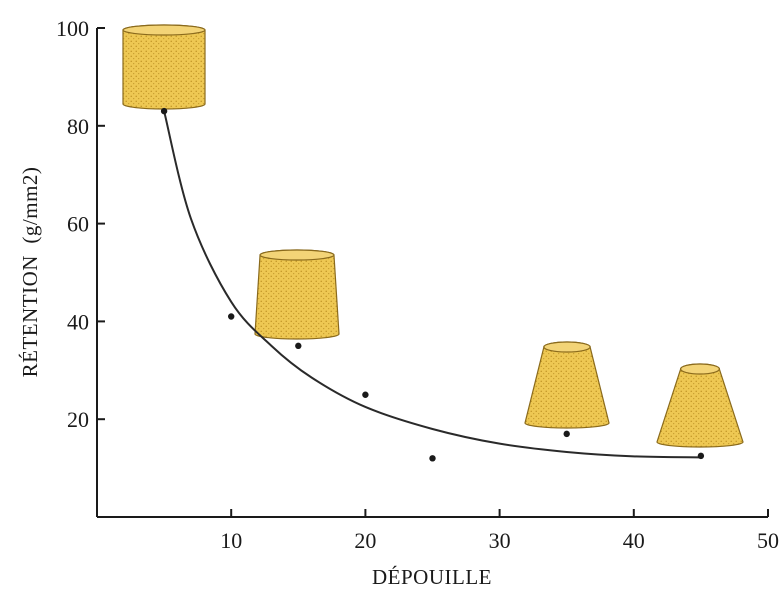 The width and height of the screenshot is (783, 596). What do you see at coordinates (78, 321) in the screenshot?
I see `y-tick-label: 40` at bounding box center [78, 321].